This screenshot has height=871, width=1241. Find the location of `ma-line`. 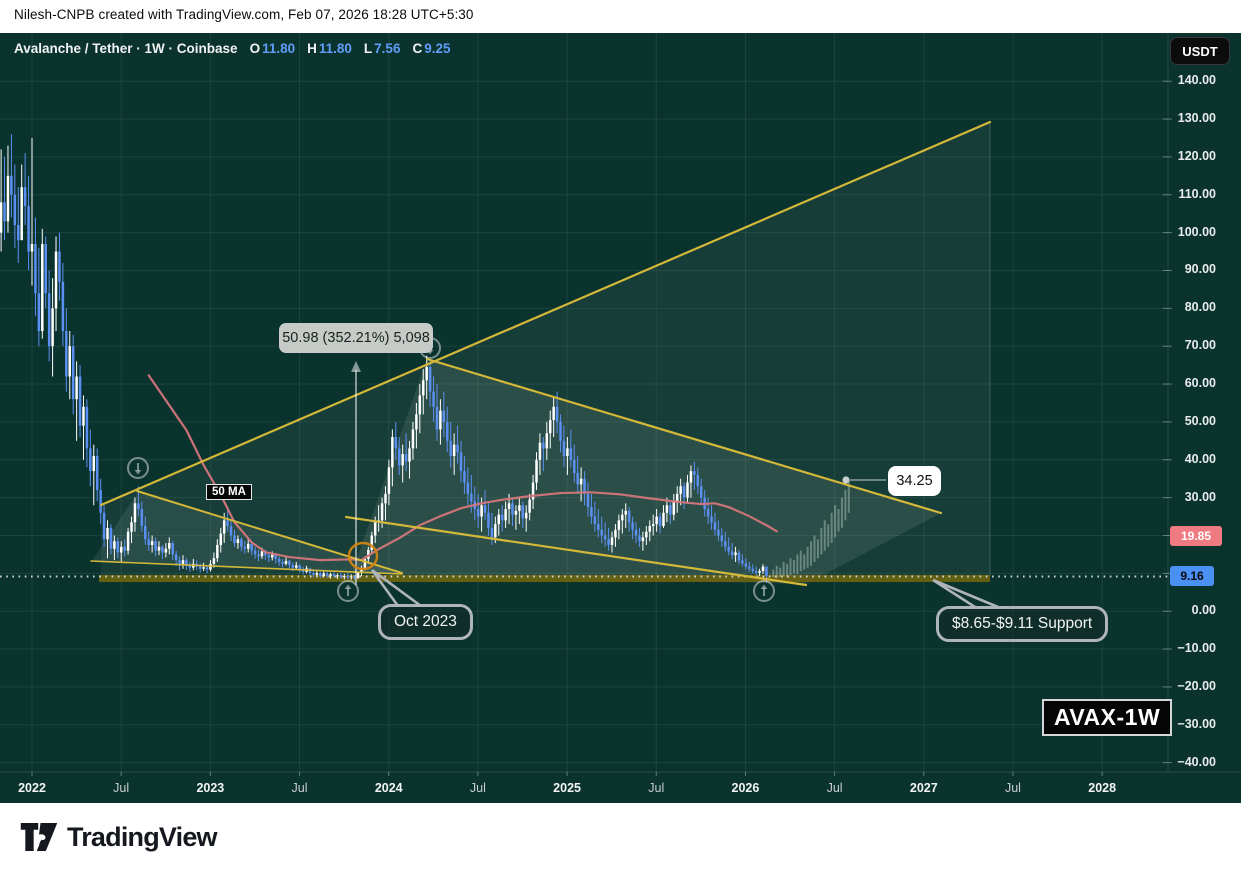

ma-line is located at coordinates (462, 468).